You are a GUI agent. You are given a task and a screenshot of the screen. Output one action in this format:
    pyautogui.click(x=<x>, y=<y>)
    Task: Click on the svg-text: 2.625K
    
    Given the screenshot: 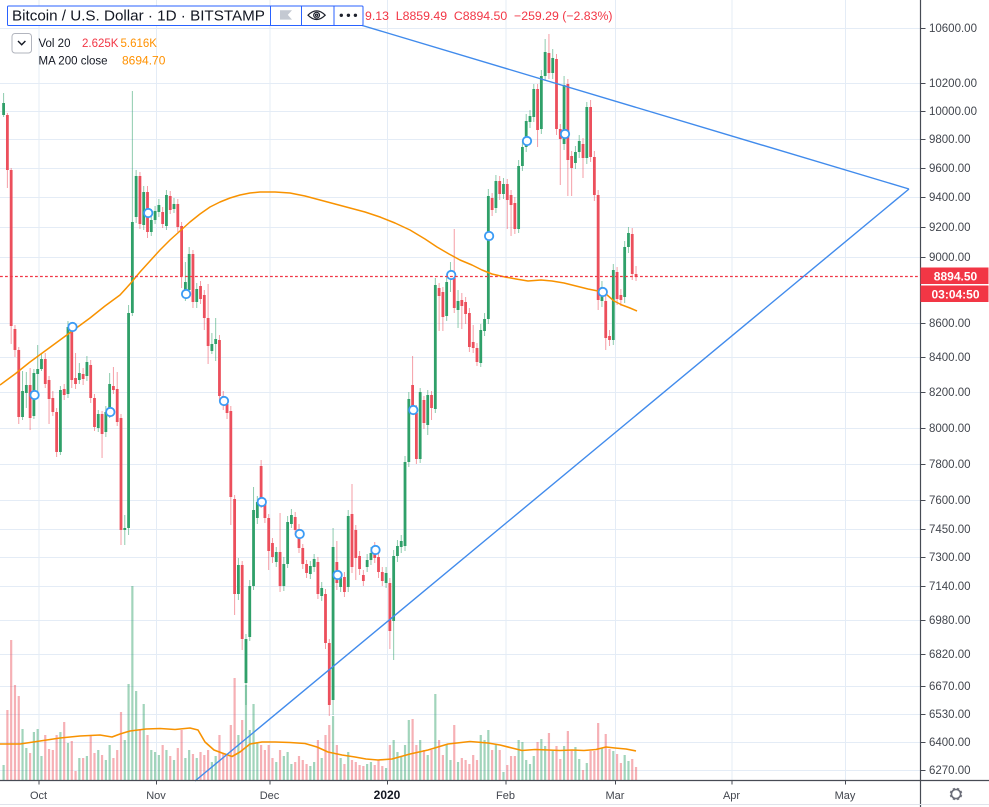 What is the action you would take?
    pyautogui.click(x=100, y=44)
    